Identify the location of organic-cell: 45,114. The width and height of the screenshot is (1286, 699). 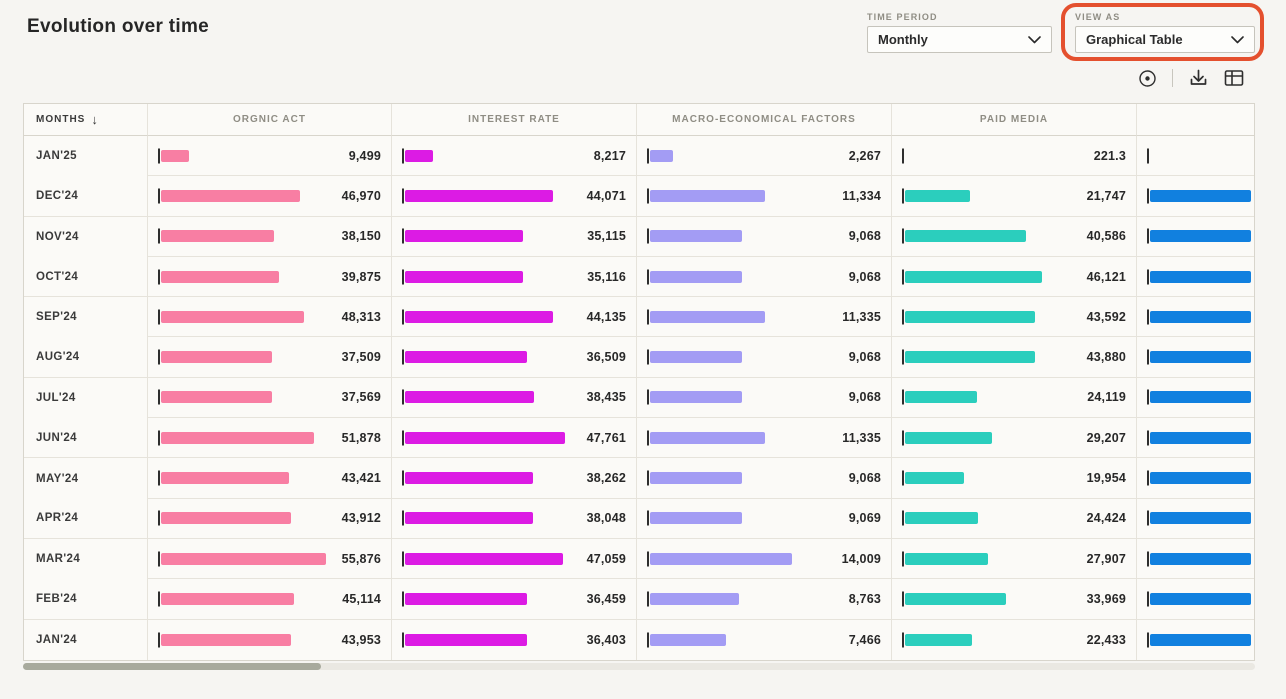
(270, 599).